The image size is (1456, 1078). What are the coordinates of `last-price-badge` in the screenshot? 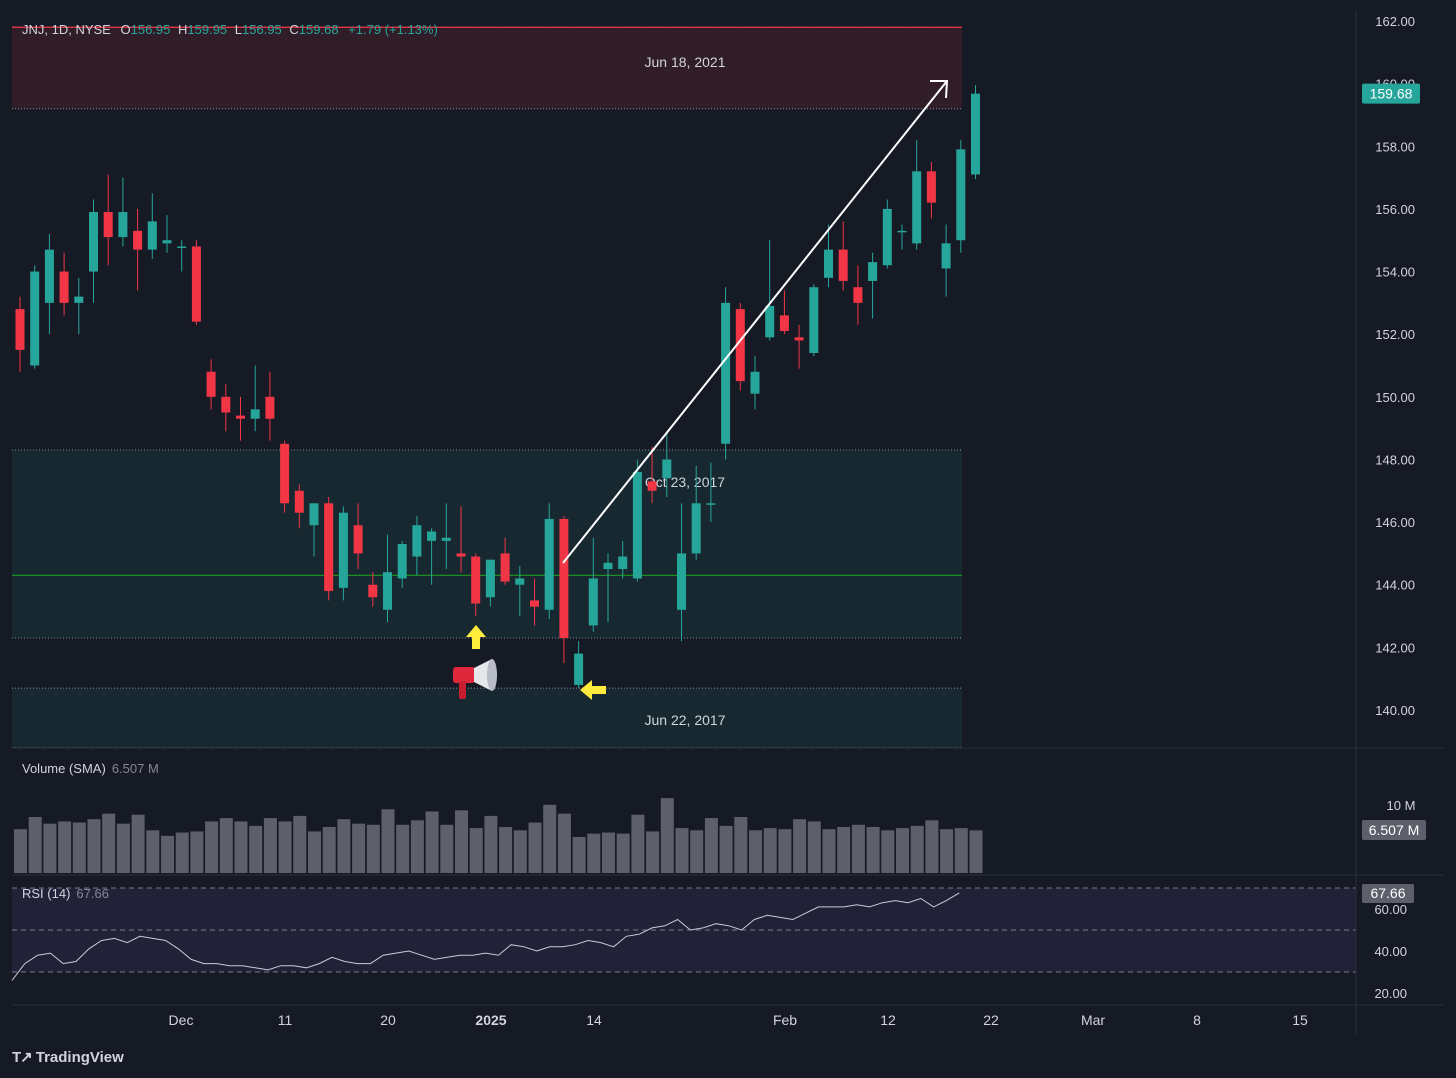 It's located at (1391, 93).